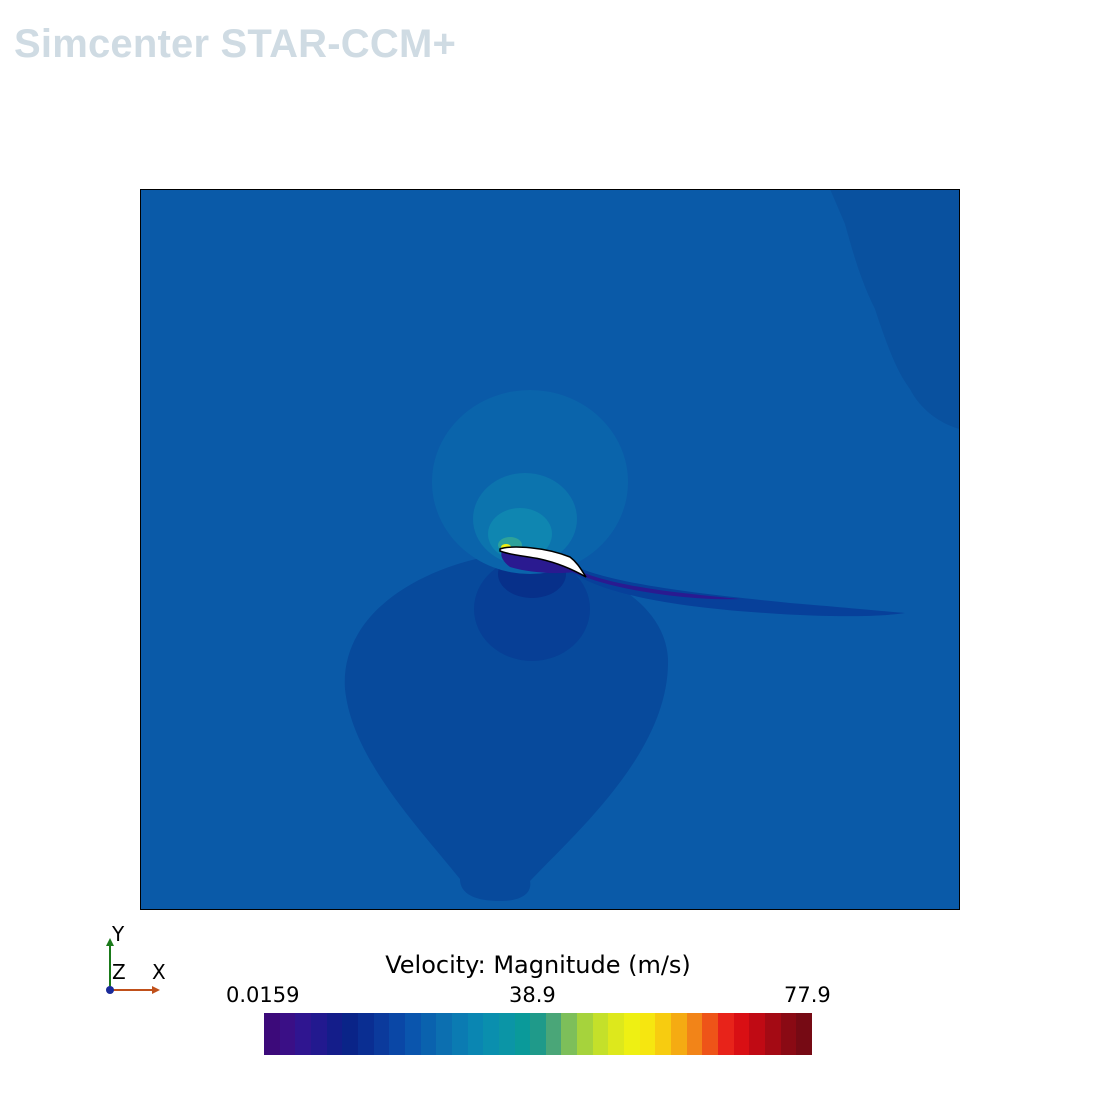 The height and width of the screenshot is (1100, 1100). I want to click on legend-mid-label: 38.9, so click(532, 995).